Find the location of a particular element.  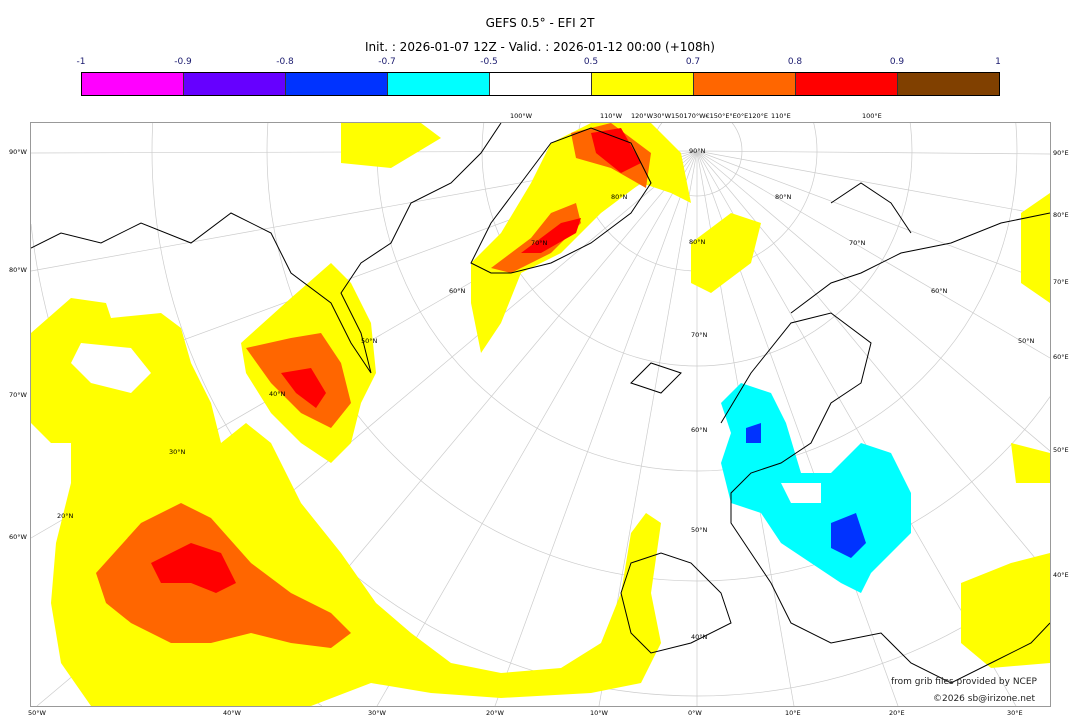

top-axis-label: 110°E is located at coordinates (781, 116).